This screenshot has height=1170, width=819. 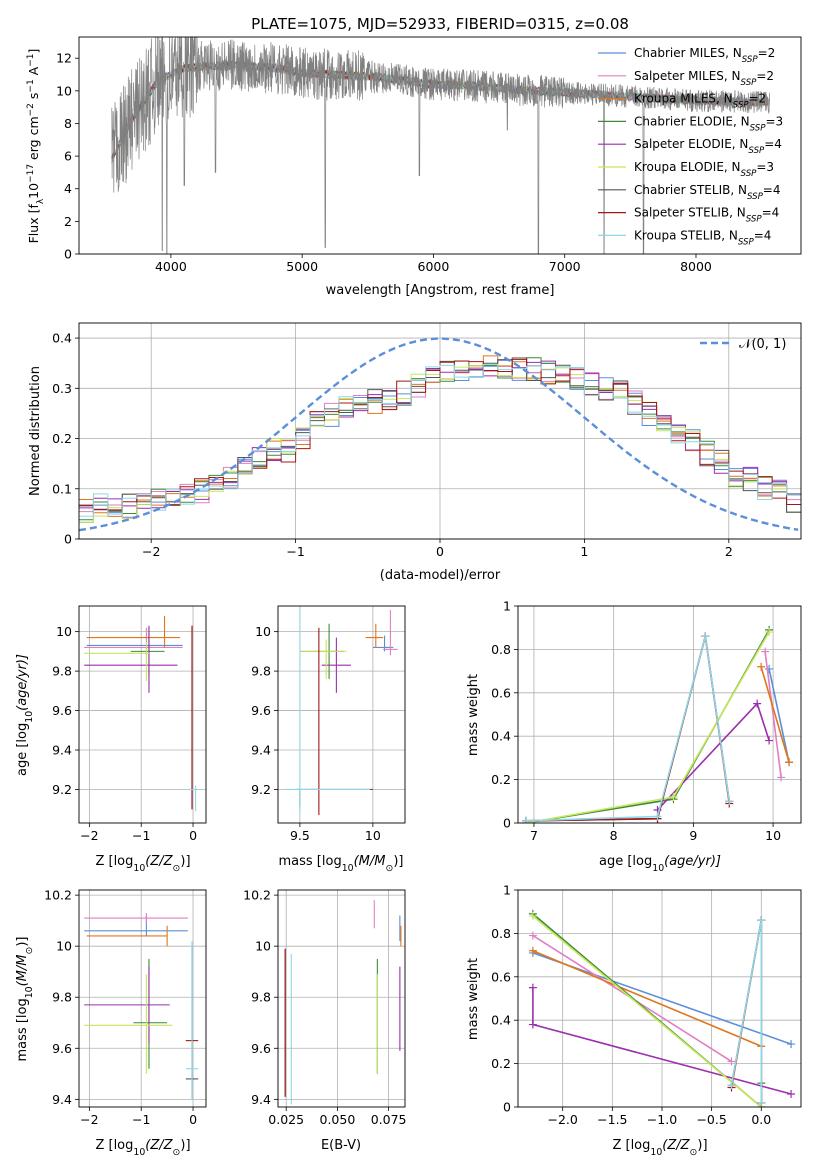 I want to click on x-tick-label: 8, so click(x=614, y=835).